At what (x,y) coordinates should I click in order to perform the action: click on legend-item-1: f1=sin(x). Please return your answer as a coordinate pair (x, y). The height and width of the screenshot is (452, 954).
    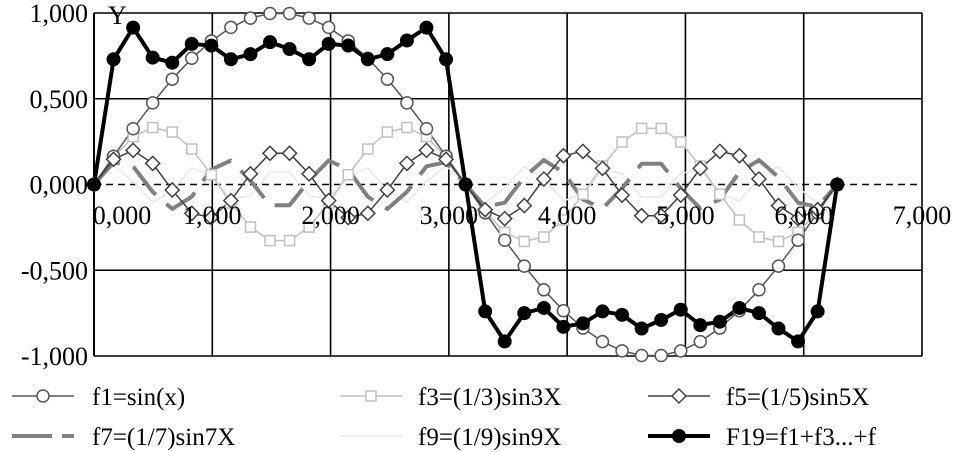
    Looking at the image, I should click on (98, 397).